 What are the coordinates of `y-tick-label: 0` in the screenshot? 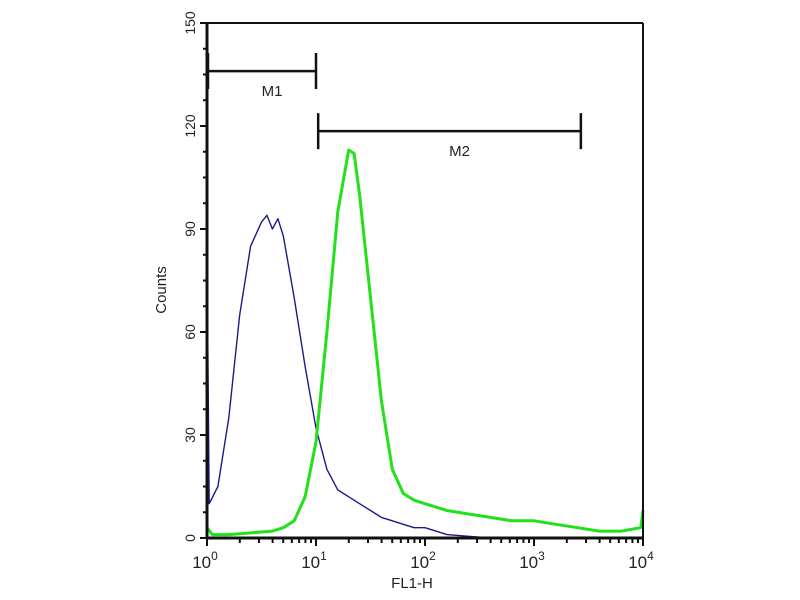 It's located at (190, 538).